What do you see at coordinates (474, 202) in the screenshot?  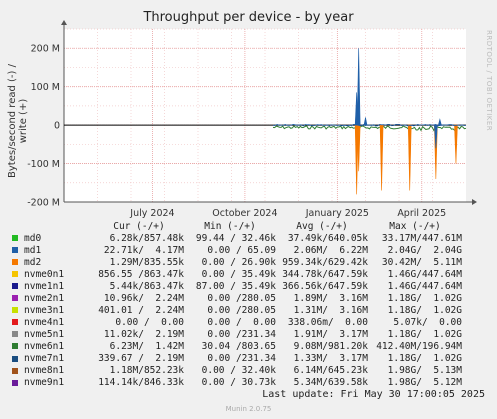 I see `x-axis-arrow` at bounding box center [474, 202].